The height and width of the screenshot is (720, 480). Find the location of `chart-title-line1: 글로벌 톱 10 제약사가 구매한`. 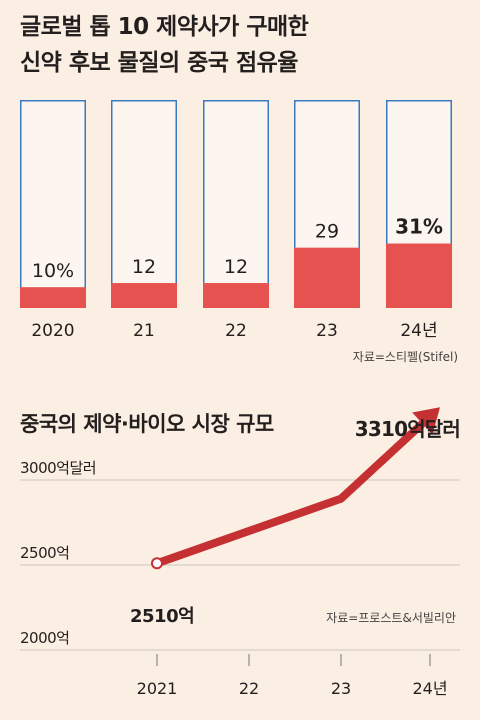

chart-title-line1: 글로벌 톱 10 제약사가 구매한 is located at coordinates (164, 27).